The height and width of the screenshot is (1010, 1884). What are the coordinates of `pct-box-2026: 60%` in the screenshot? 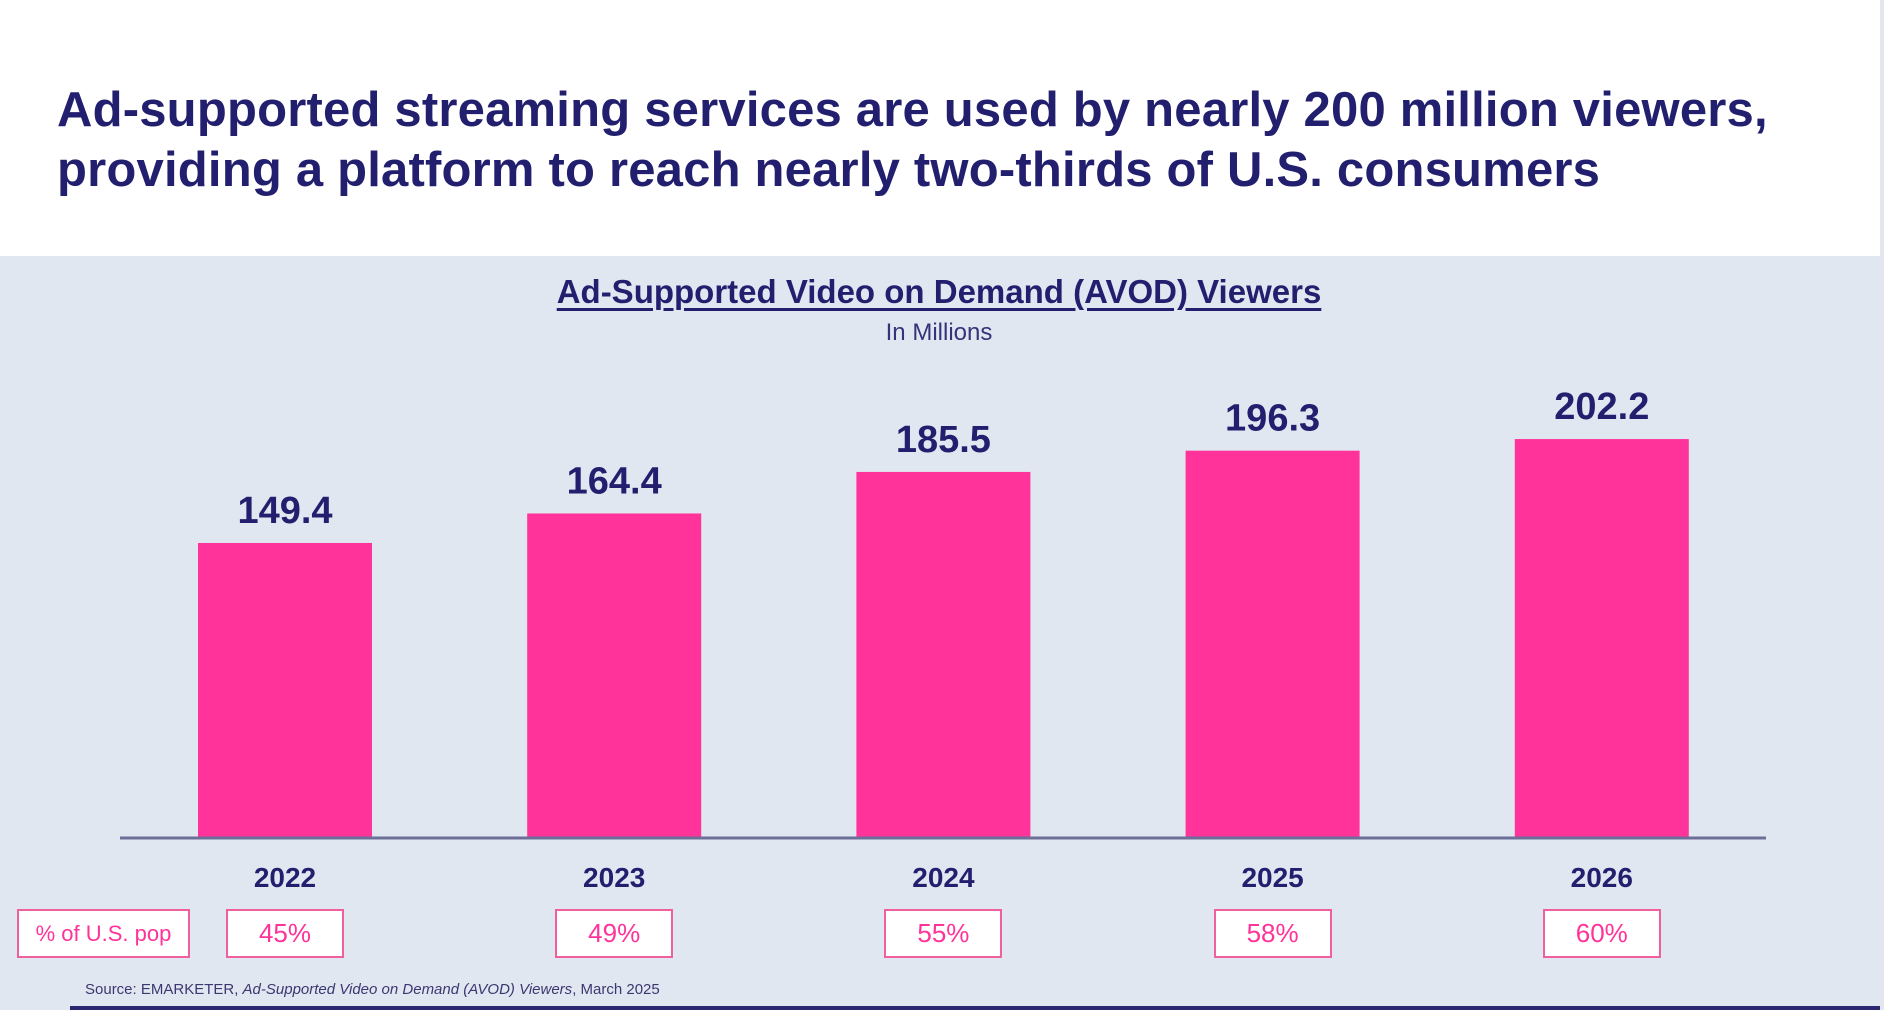 It's located at (1601, 933).